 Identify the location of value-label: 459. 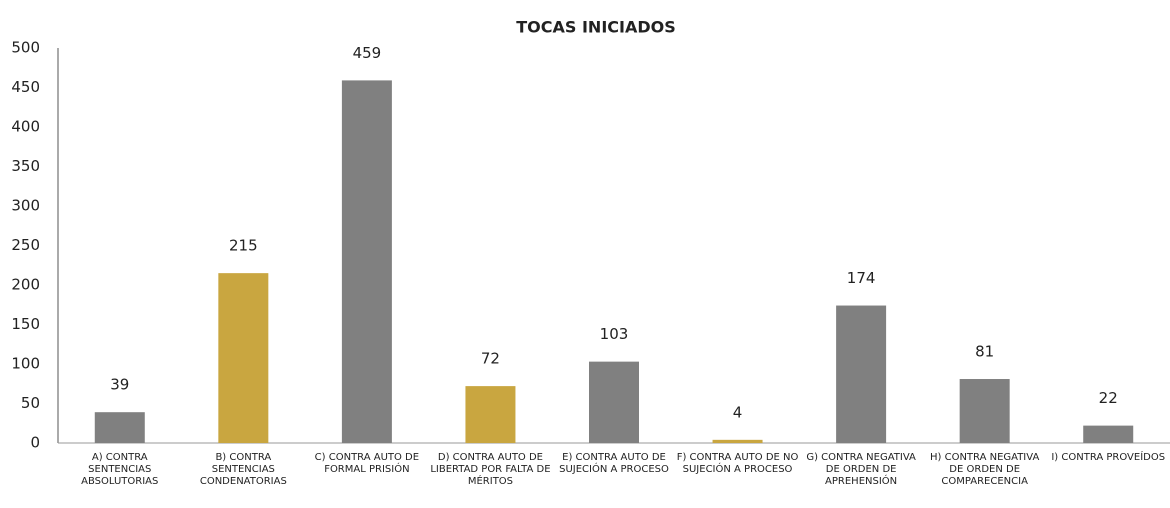
(367, 53).